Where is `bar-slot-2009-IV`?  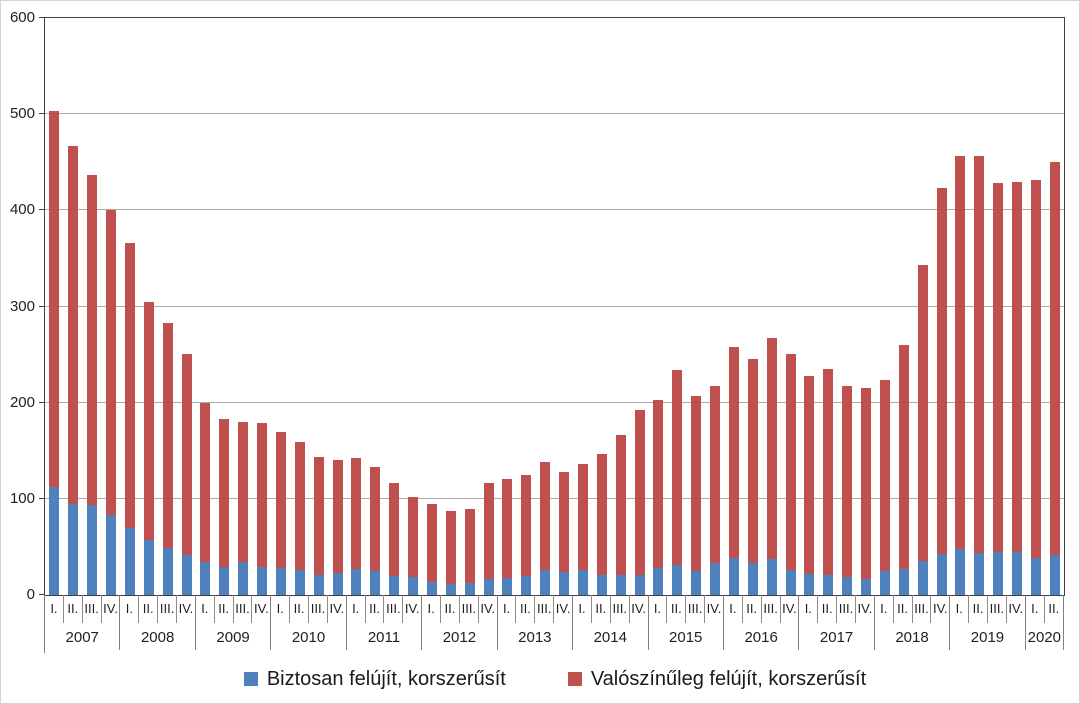
bar-slot-2009-IV is located at coordinates (262, 306).